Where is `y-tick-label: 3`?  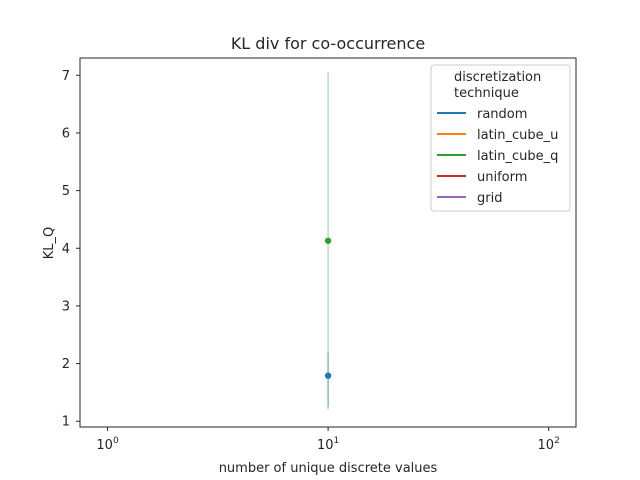 y-tick-label: 3 is located at coordinates (66, 306).